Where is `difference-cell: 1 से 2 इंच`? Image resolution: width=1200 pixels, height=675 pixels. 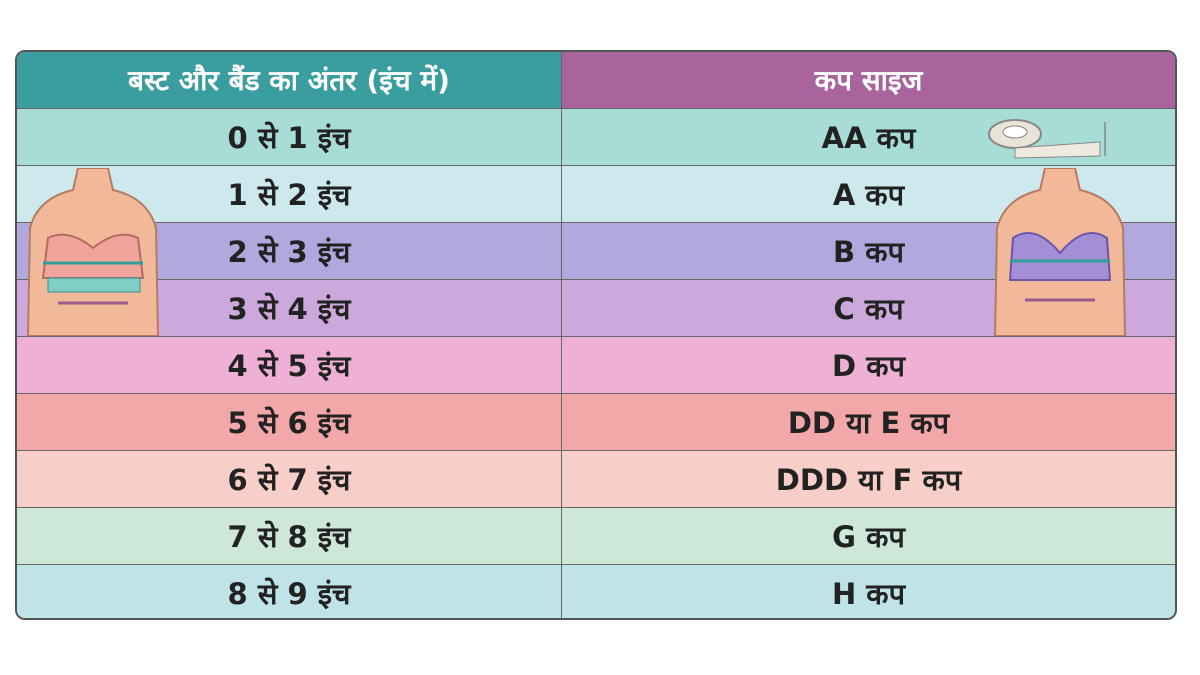
difference-cell: 1 से 2 इंच is located at coordinates (289, 194).